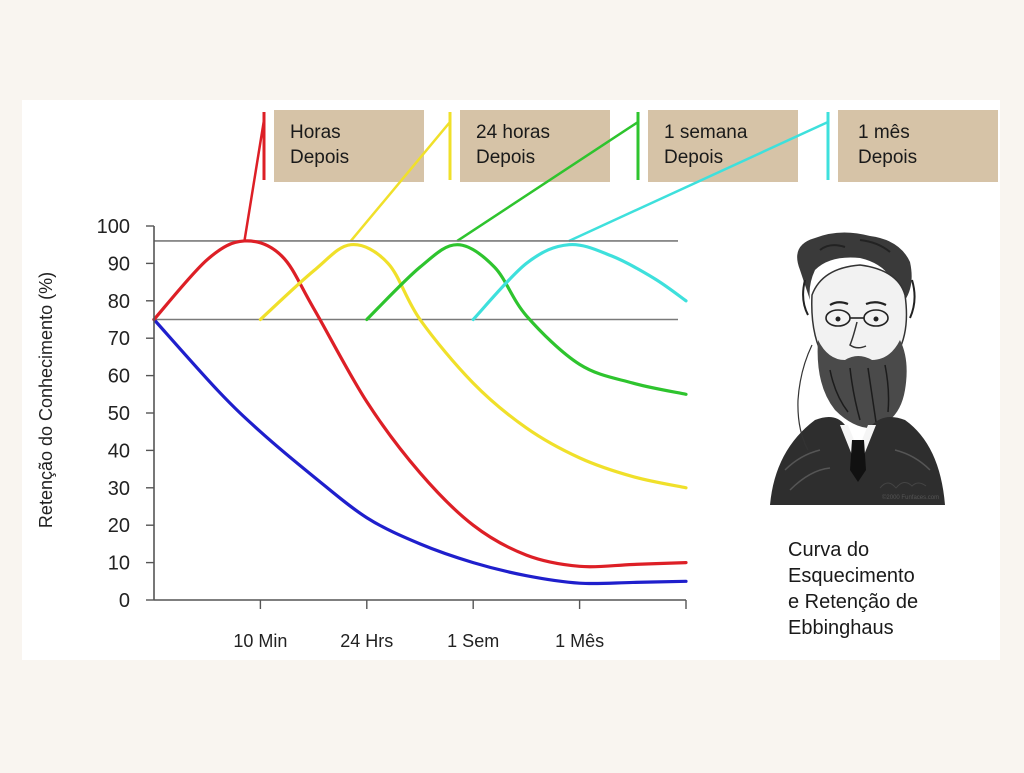 The image size is (1024, 773). I want to click on y-axis-title: Retenção do Conhecimento (%), so click(46, 400).